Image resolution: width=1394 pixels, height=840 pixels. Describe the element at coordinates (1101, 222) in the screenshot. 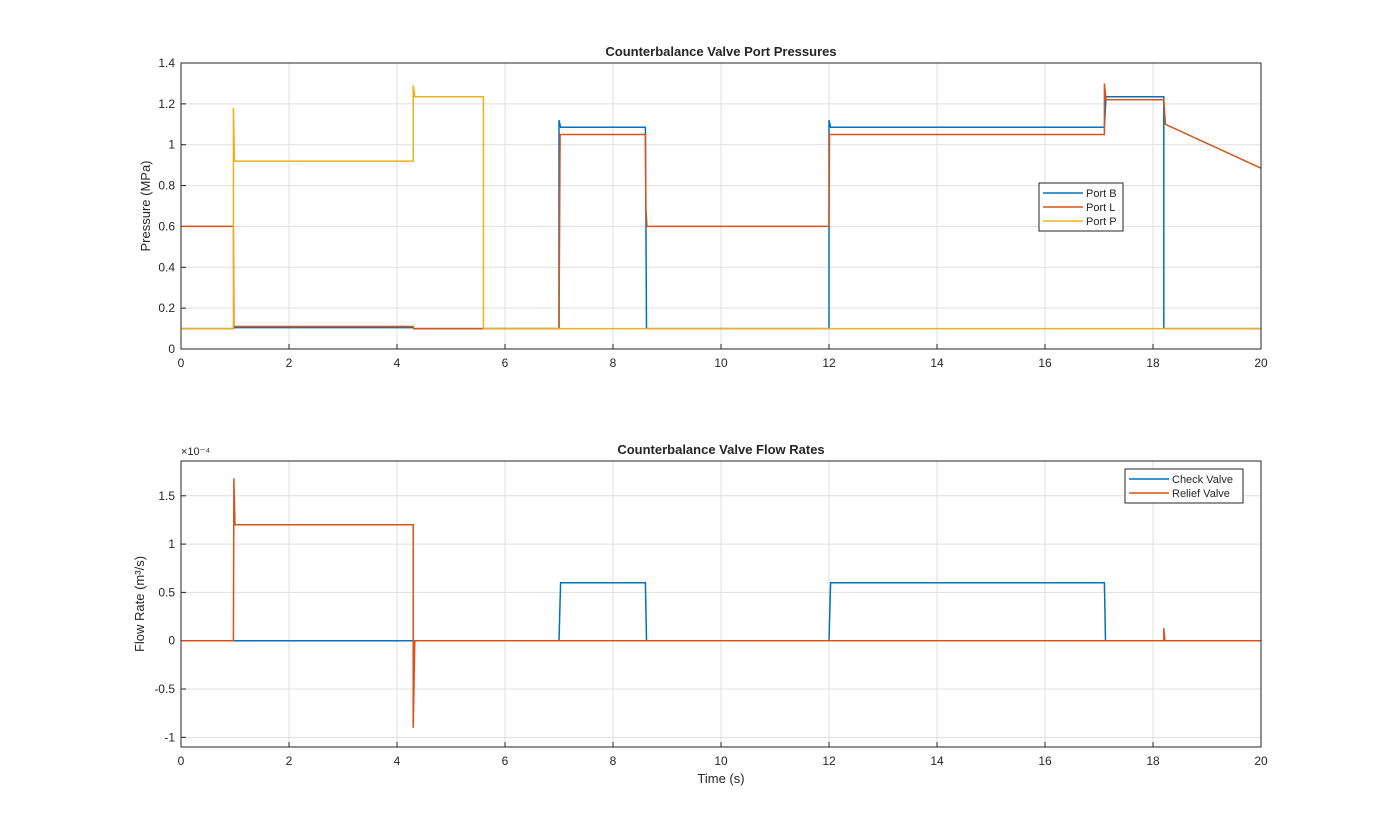

I see `legend-entry: Port P` at that location.